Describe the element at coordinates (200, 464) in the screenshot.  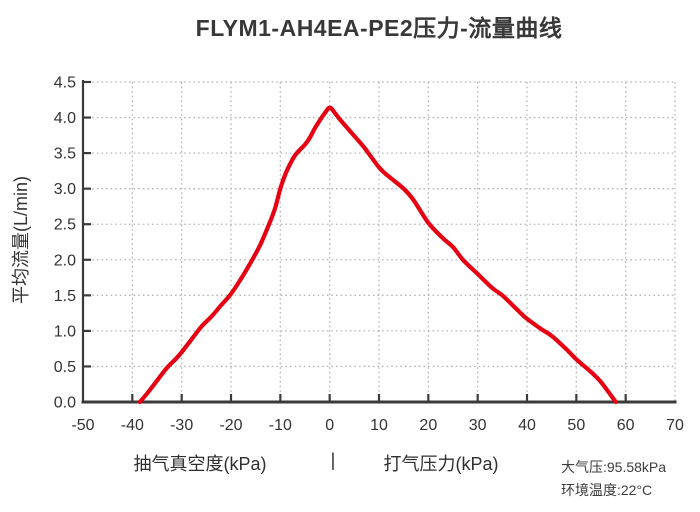
I see `x-axis-title-vacuum: 抽气真空度(kPa)` at that location.